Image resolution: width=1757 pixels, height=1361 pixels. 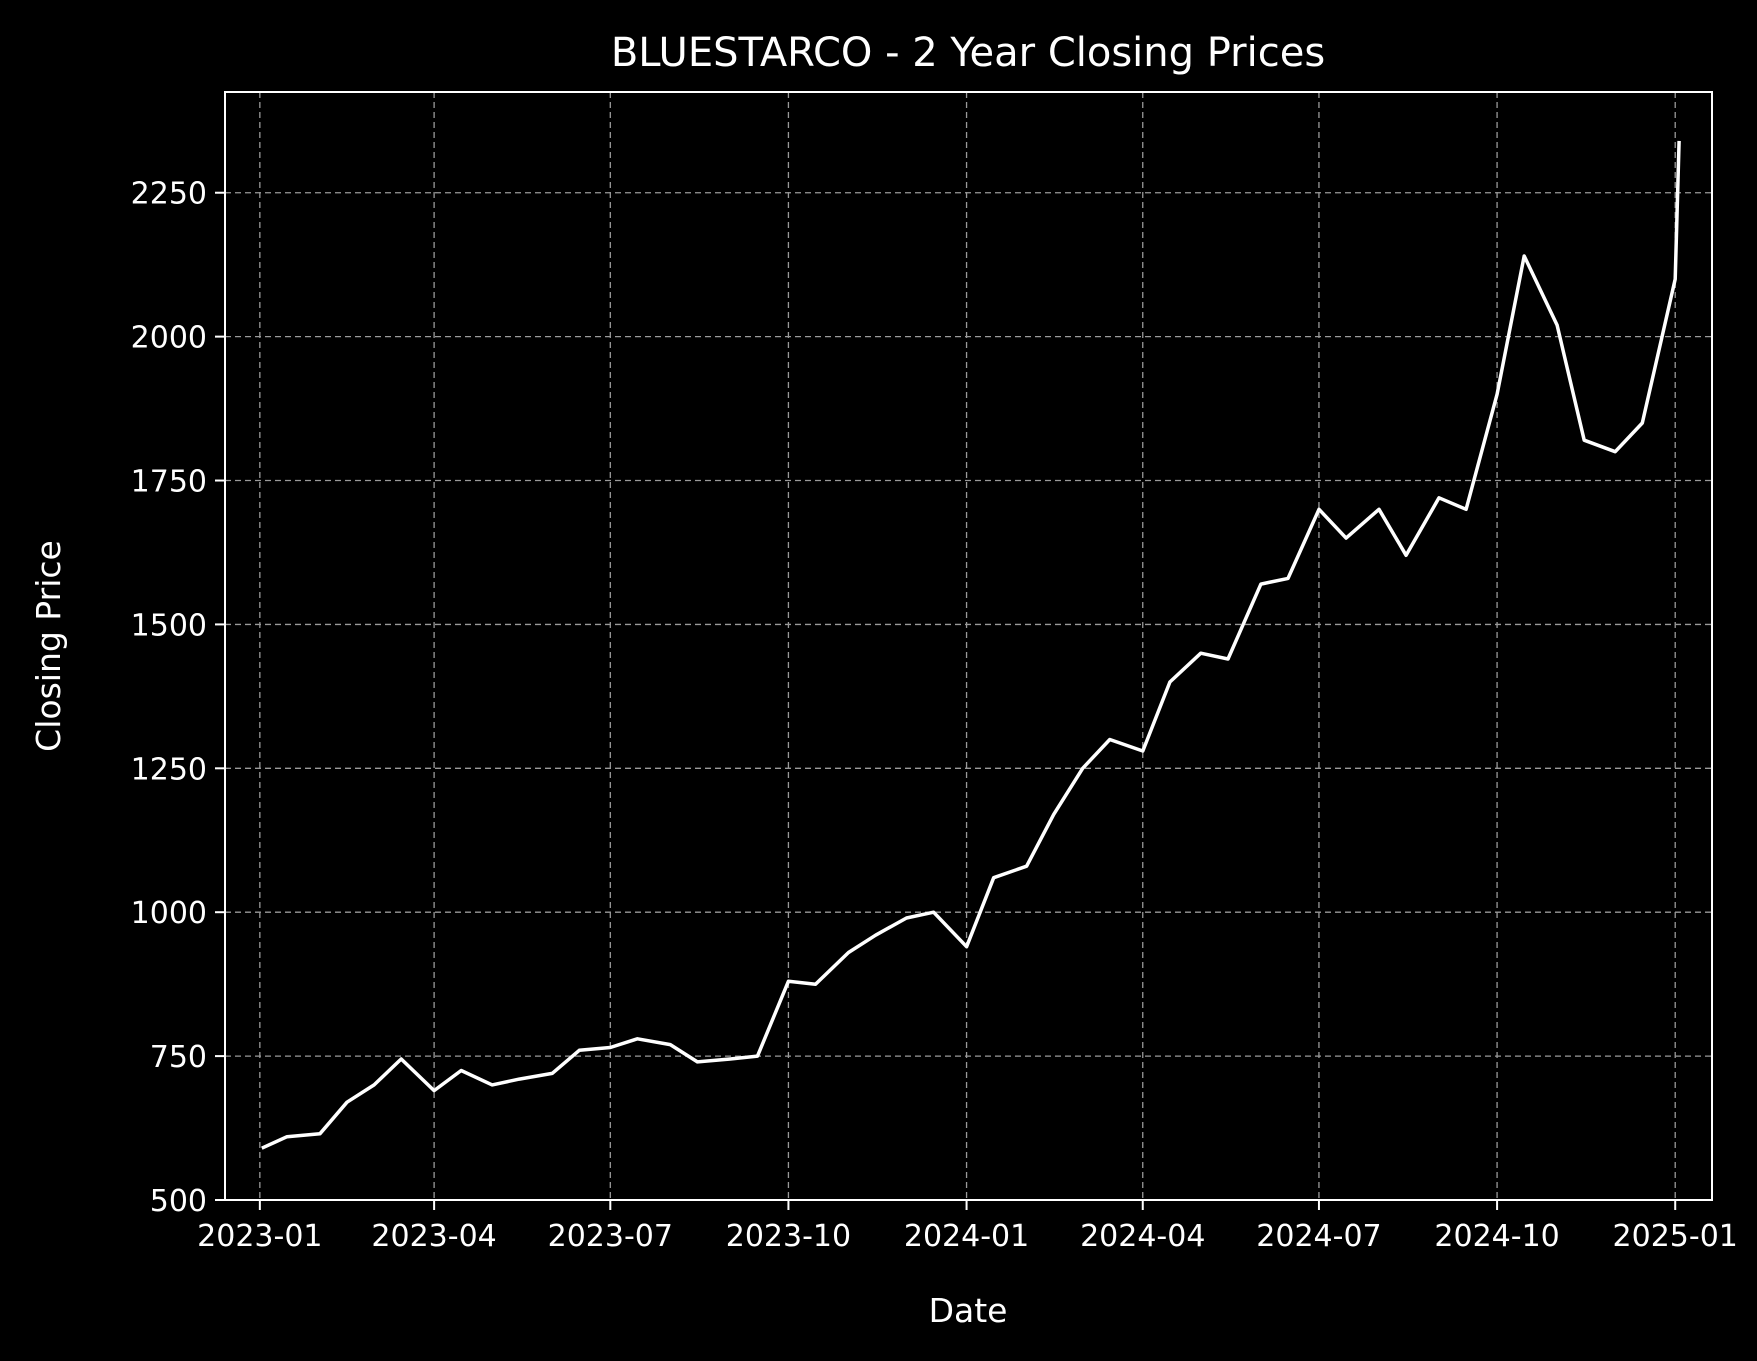 What do you see at coordinates (178, 1057) in the screenshot?
I see `y-tick-label: 750` at bounding box center [178, 1057].